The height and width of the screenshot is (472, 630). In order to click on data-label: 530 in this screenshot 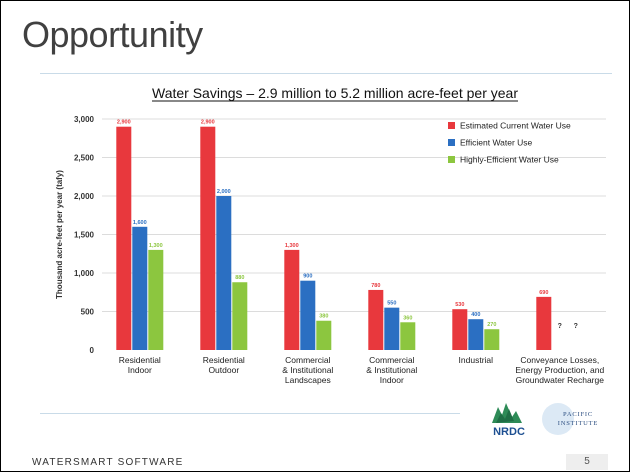, I will do `click(459, 305)`.